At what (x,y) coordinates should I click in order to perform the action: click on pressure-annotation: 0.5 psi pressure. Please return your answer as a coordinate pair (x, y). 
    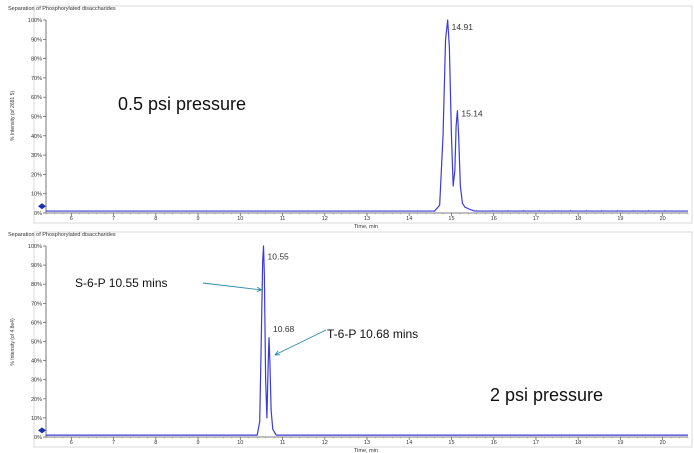
    Looking at the image, I should click on (182, 104).